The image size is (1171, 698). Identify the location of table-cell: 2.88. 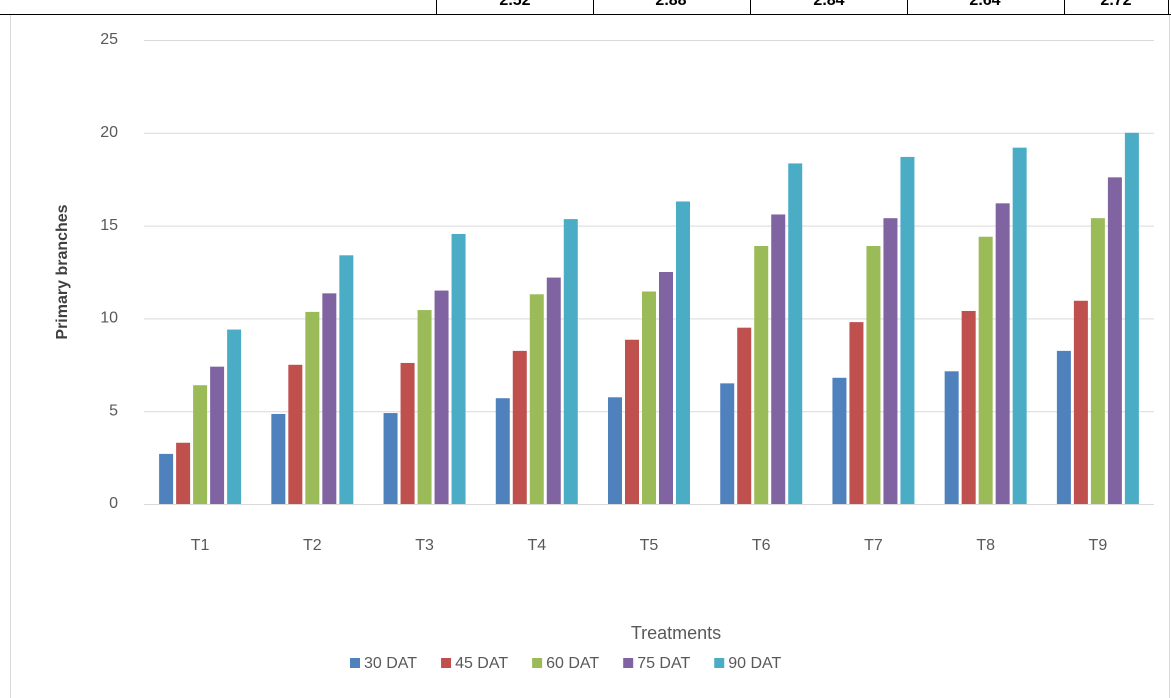
(670, 4).